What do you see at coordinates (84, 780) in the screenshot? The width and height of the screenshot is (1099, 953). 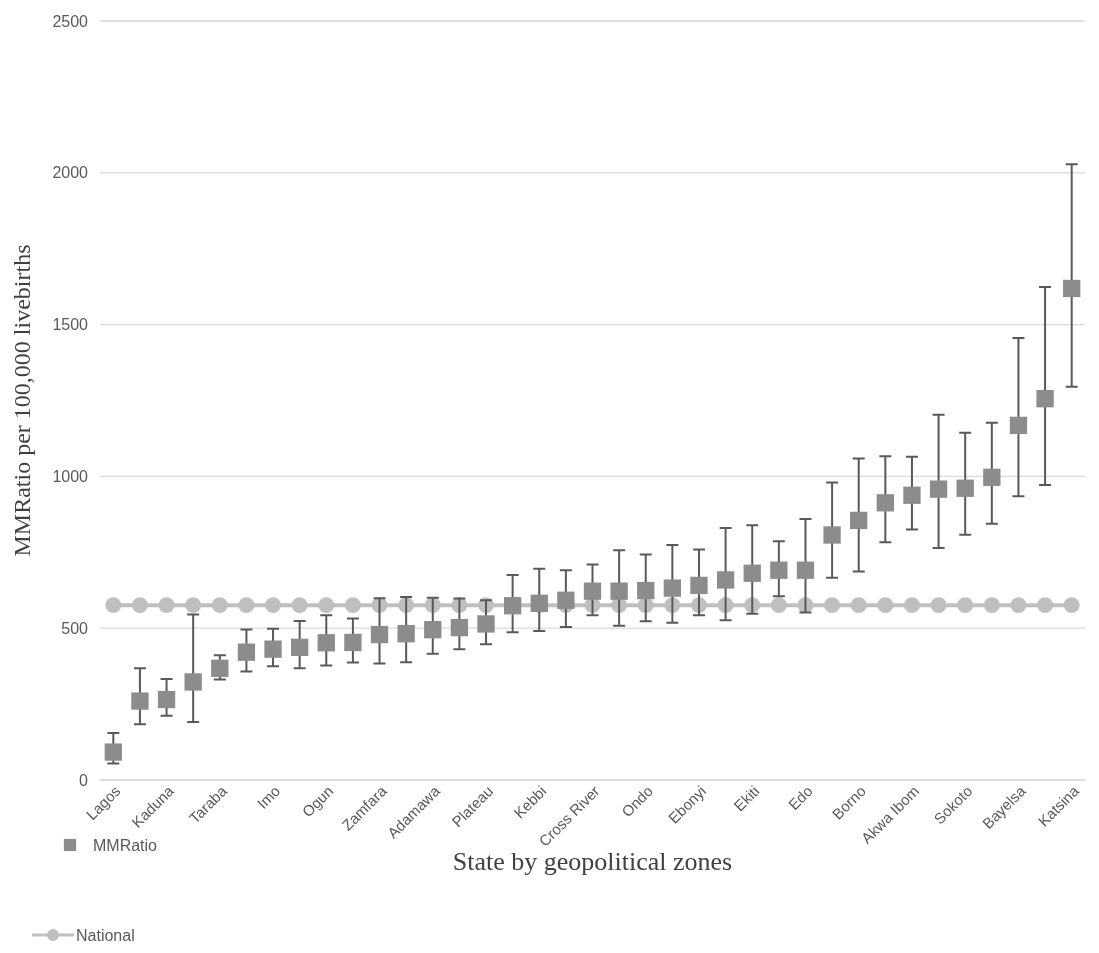 I see `y-tick-label: 0` at bounding box center [84, 780].